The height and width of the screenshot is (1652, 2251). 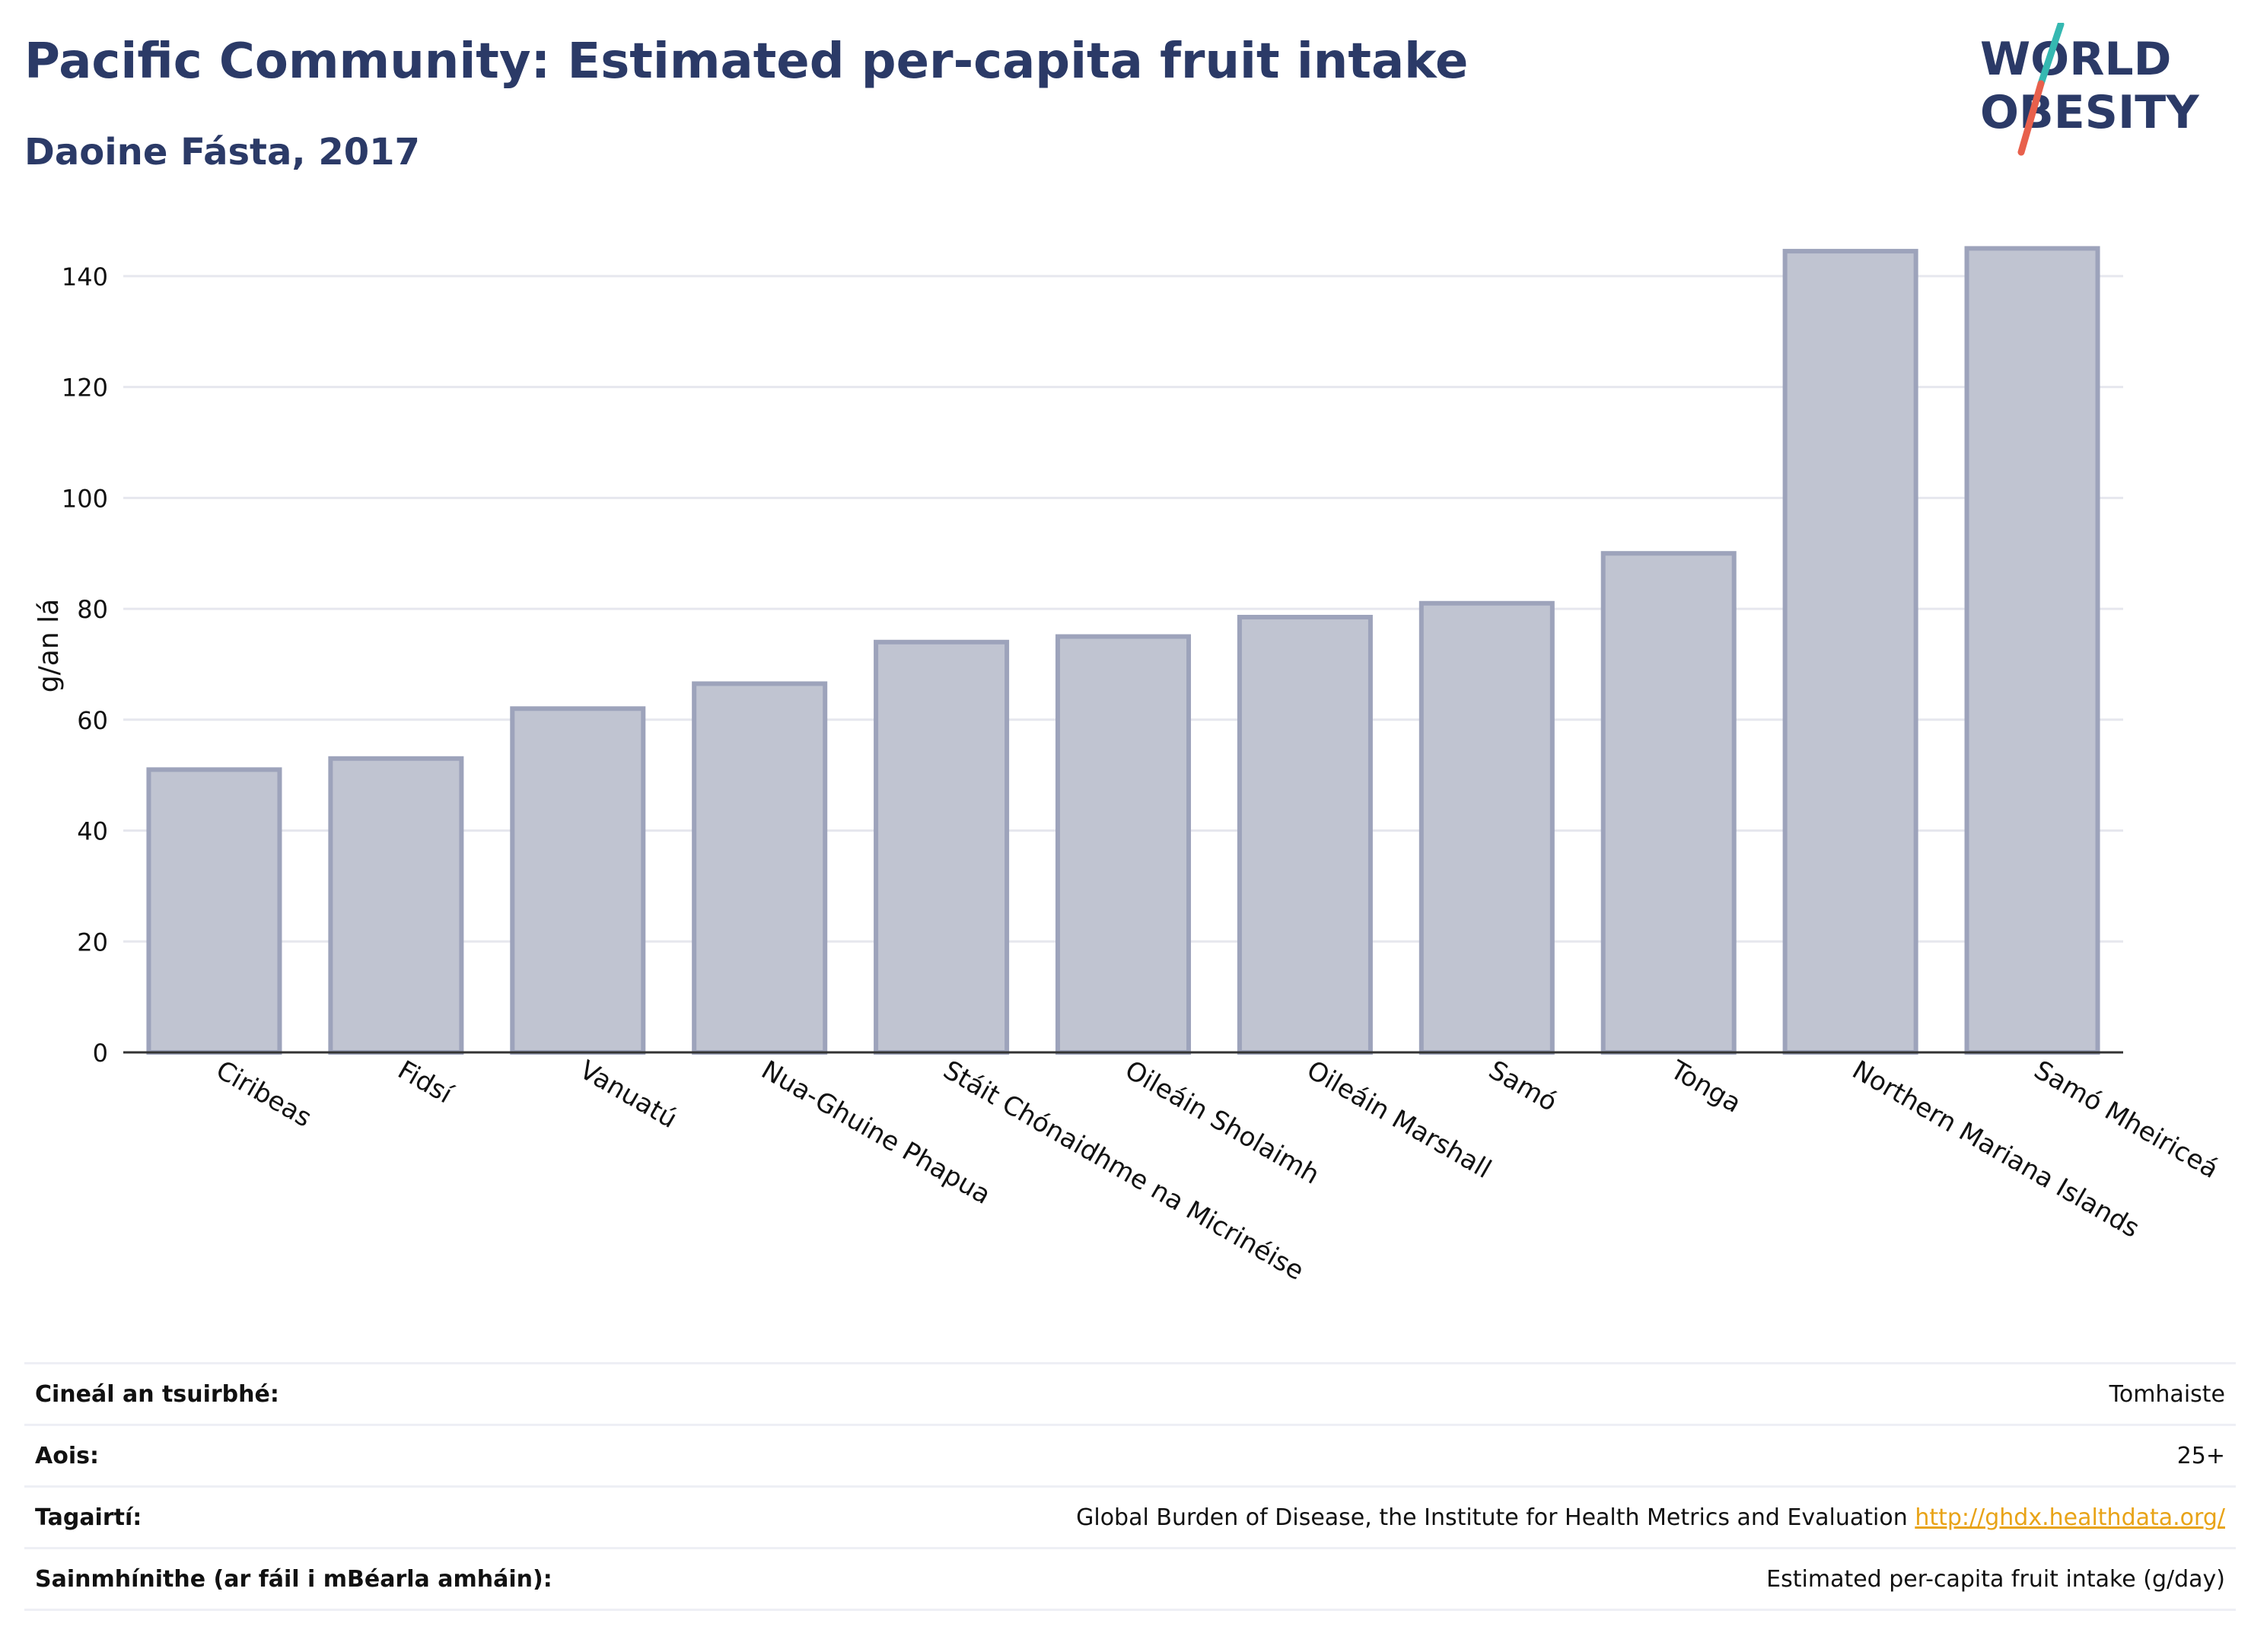 I want to click on info-value: Tomhaiste, so click(x=2167, y=1394).